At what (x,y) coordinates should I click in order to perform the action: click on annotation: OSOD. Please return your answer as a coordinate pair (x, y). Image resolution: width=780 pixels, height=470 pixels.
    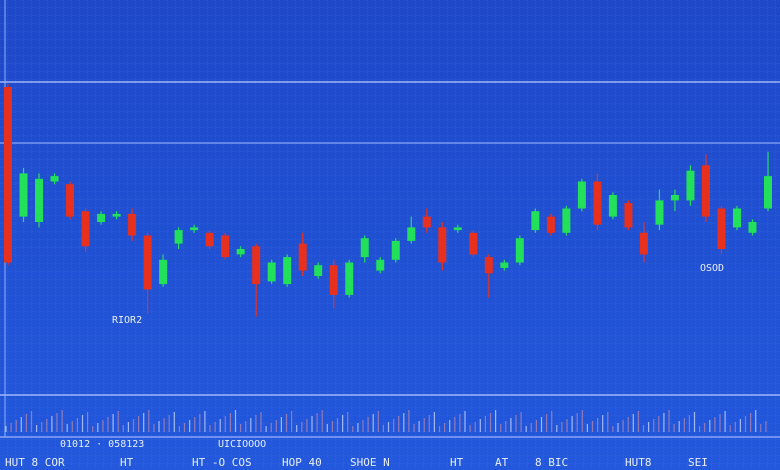
    Looking at the image, I should click on (712, 268).